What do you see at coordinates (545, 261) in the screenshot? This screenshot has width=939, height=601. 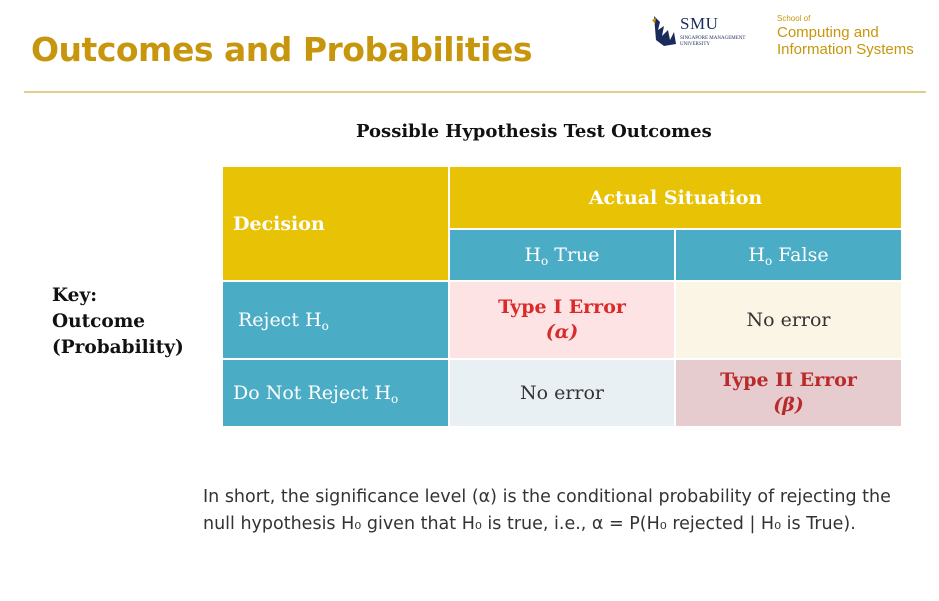 I see `h0-true-sub: o` at bounding box center [545, 261].